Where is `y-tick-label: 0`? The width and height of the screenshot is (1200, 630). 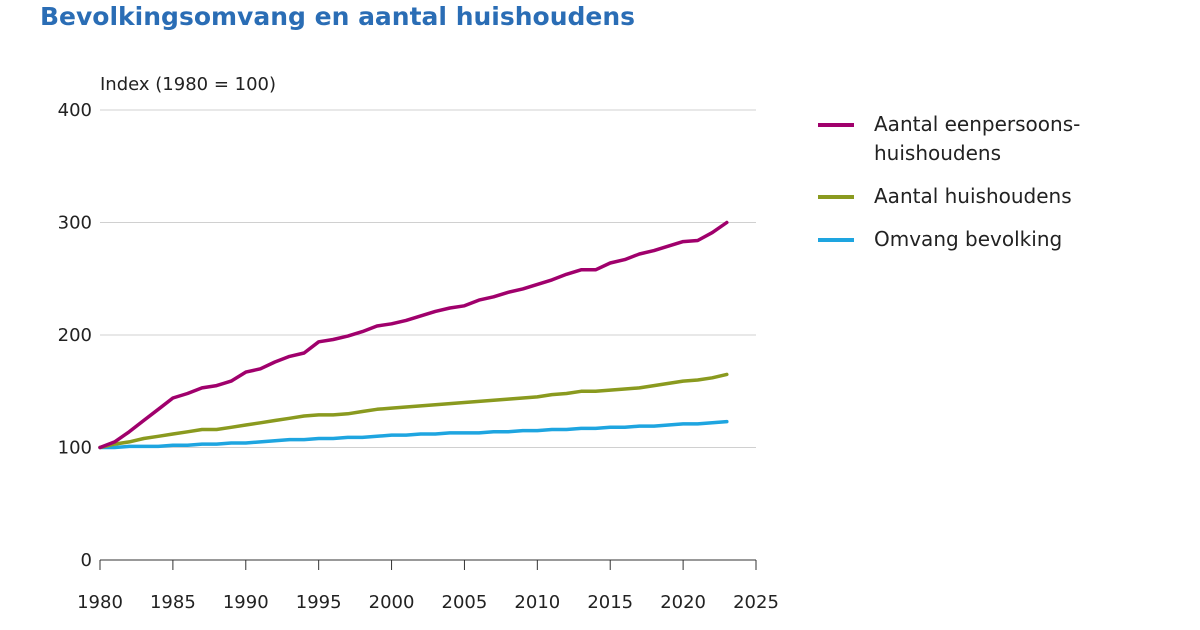 y-tick-label: 0 is located at coordinates (86, 560).